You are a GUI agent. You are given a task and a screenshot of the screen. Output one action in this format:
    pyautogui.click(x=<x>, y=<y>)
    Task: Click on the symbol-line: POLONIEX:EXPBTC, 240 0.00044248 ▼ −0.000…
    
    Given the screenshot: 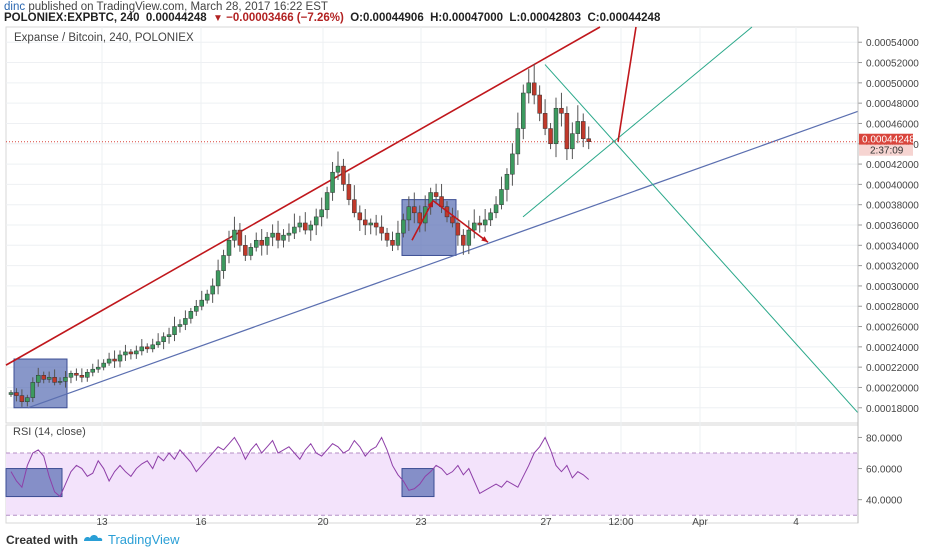 What is the action you would take?
    pyautogui.click(x=332, y=18)
    